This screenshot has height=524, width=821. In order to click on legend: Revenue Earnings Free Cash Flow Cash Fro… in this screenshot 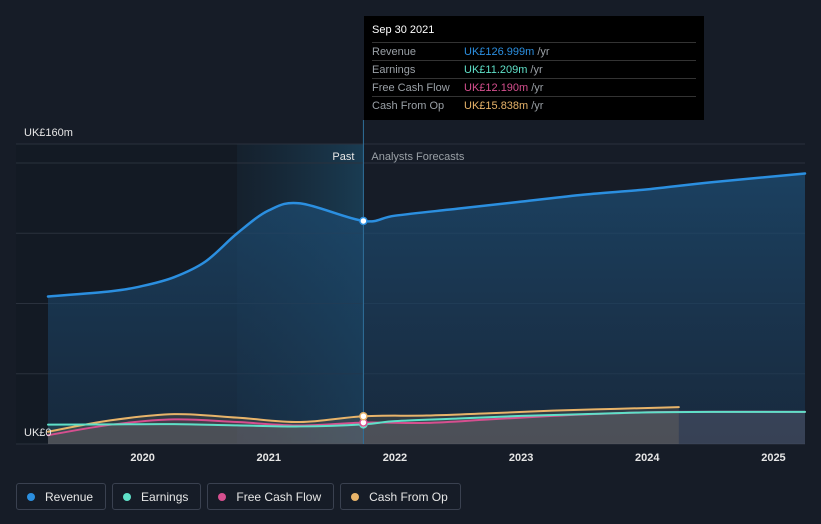, I will do `click(238, 496)`.